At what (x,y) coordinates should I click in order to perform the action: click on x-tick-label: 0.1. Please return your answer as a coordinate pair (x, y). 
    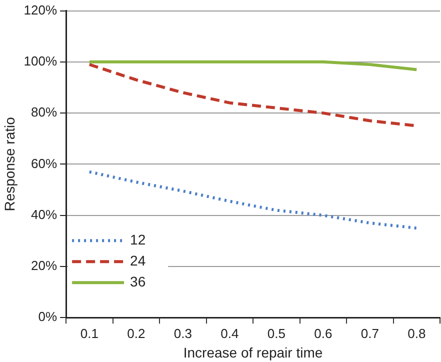
    Looking at the image, I should click on (89, 333).